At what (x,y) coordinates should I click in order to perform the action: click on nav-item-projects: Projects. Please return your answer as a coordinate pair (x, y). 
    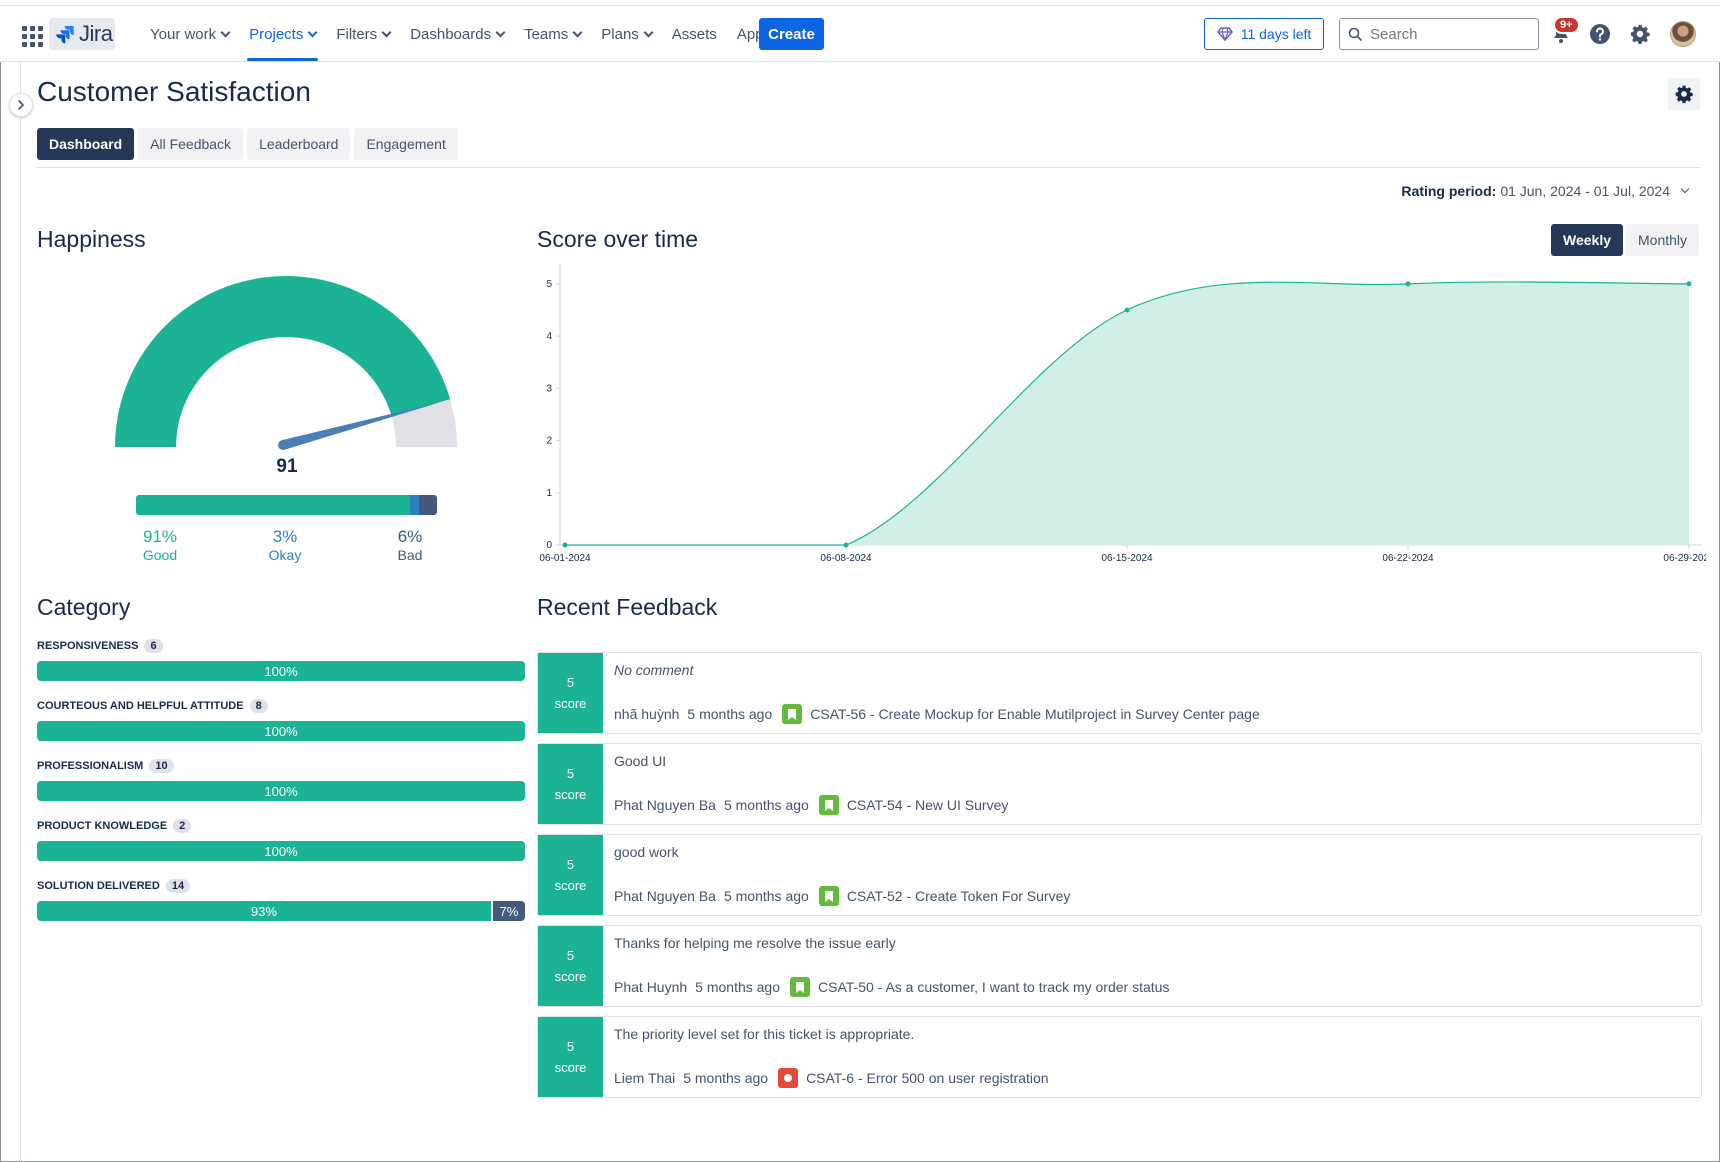
    Looking at the image, I should click on (282, 40).